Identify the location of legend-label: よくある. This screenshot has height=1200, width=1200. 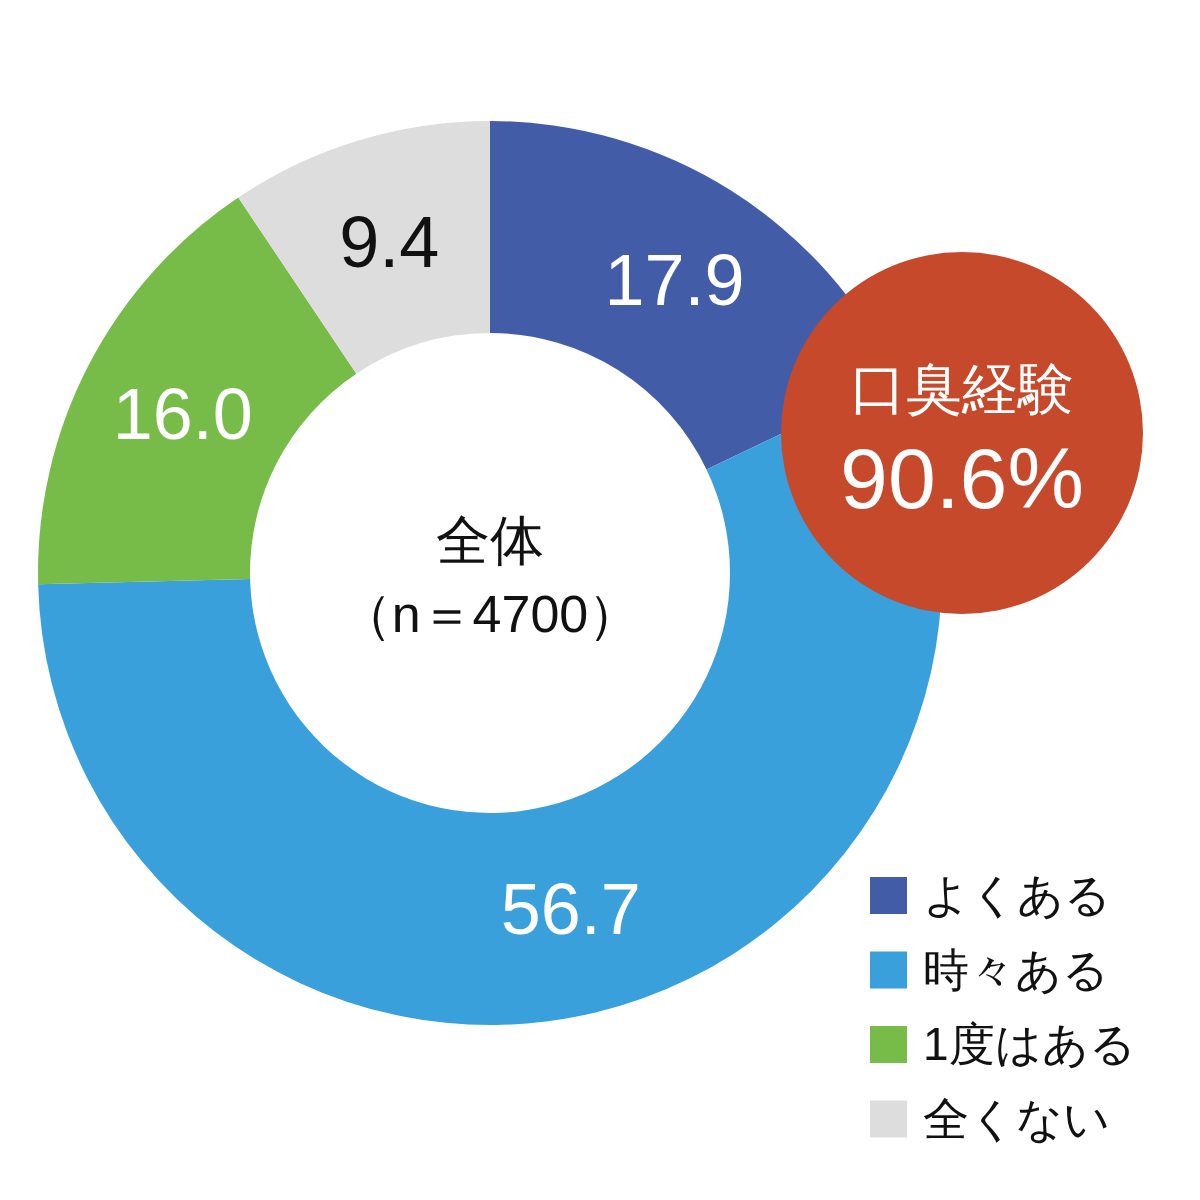
(1017, 895).